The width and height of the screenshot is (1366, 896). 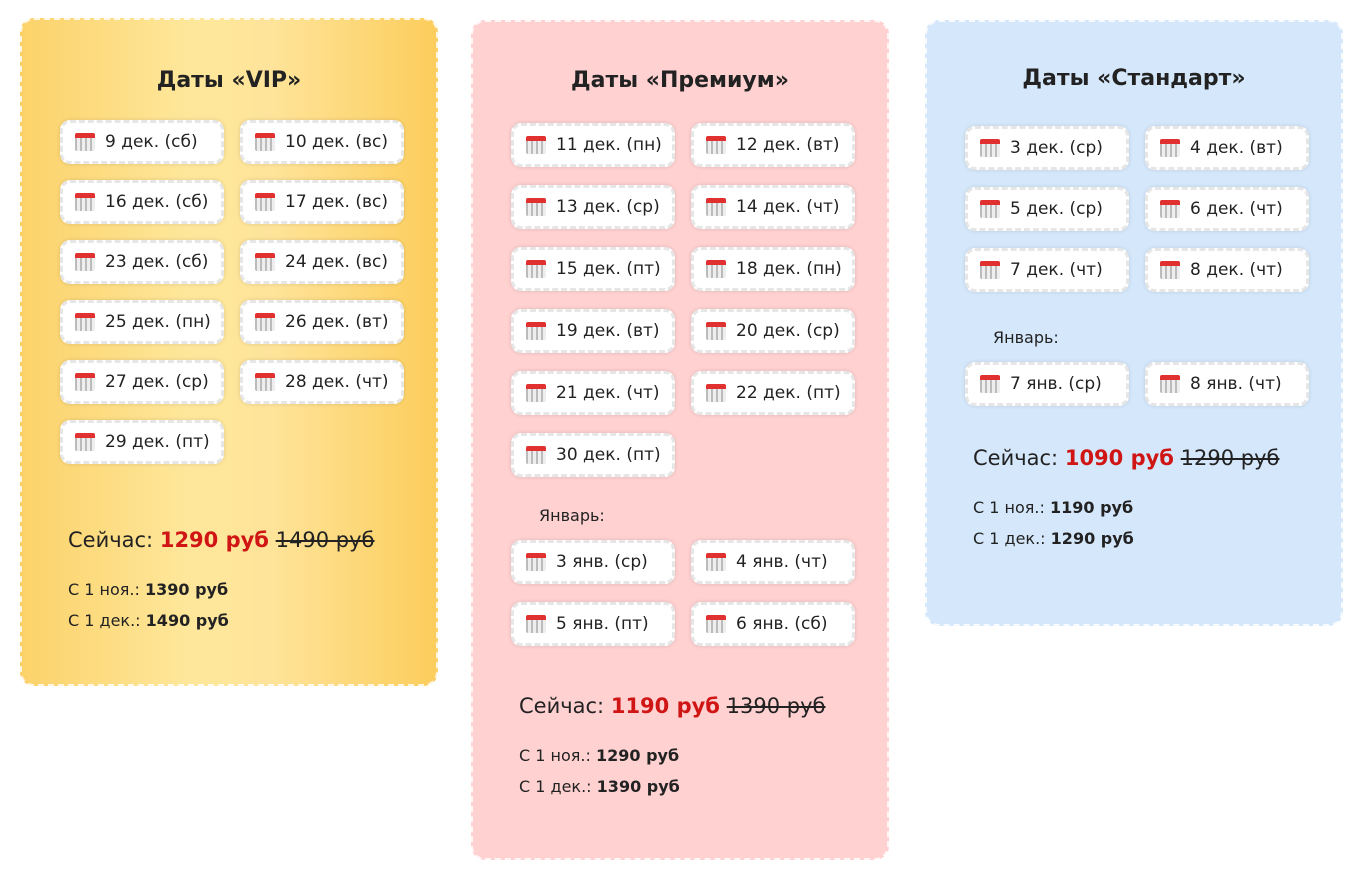 I want to click on schedule-price: 1390 руб, so click(x=186, y=589).